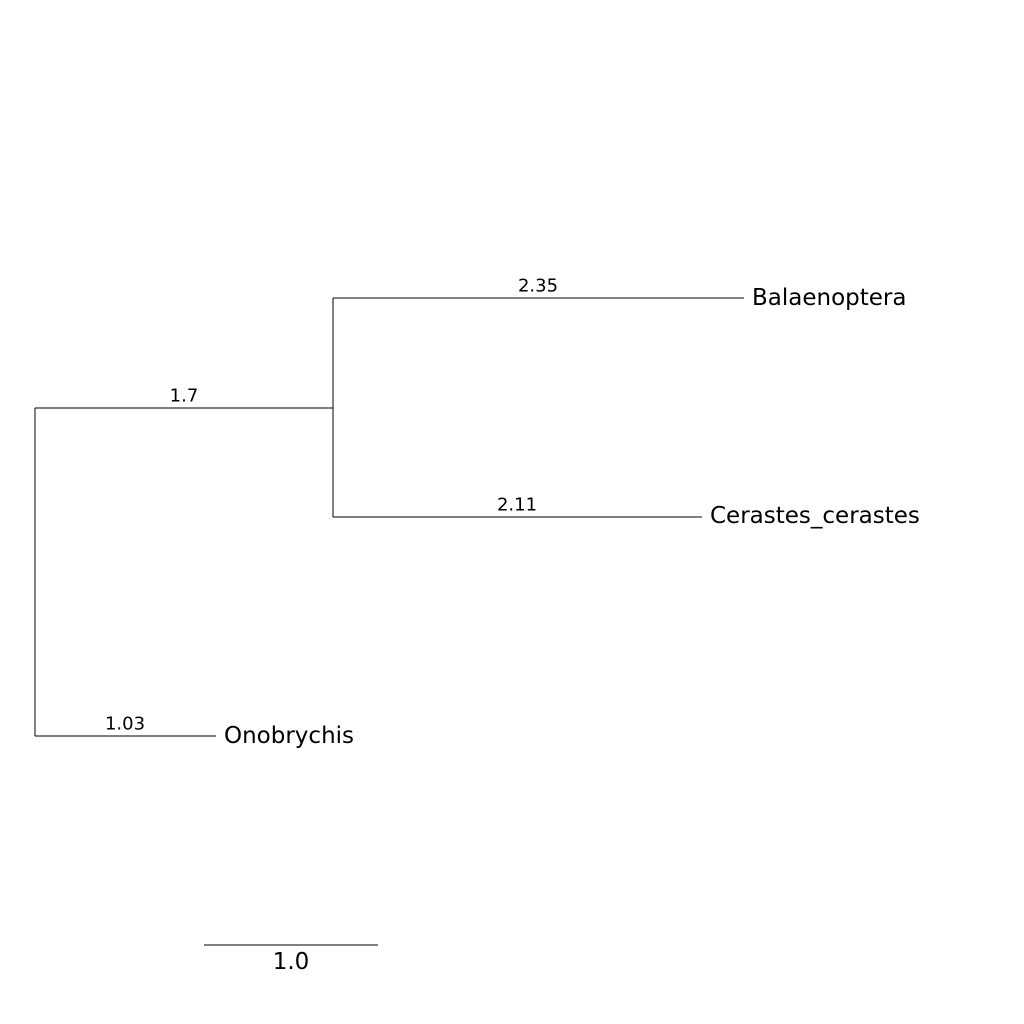 The image size is (1024, 1024). What do you see at coordinates (829, 298) in the screenshot?
I see `leaf-label-balaenoptera: Balaenoptera` at bounding box center [829, 298].